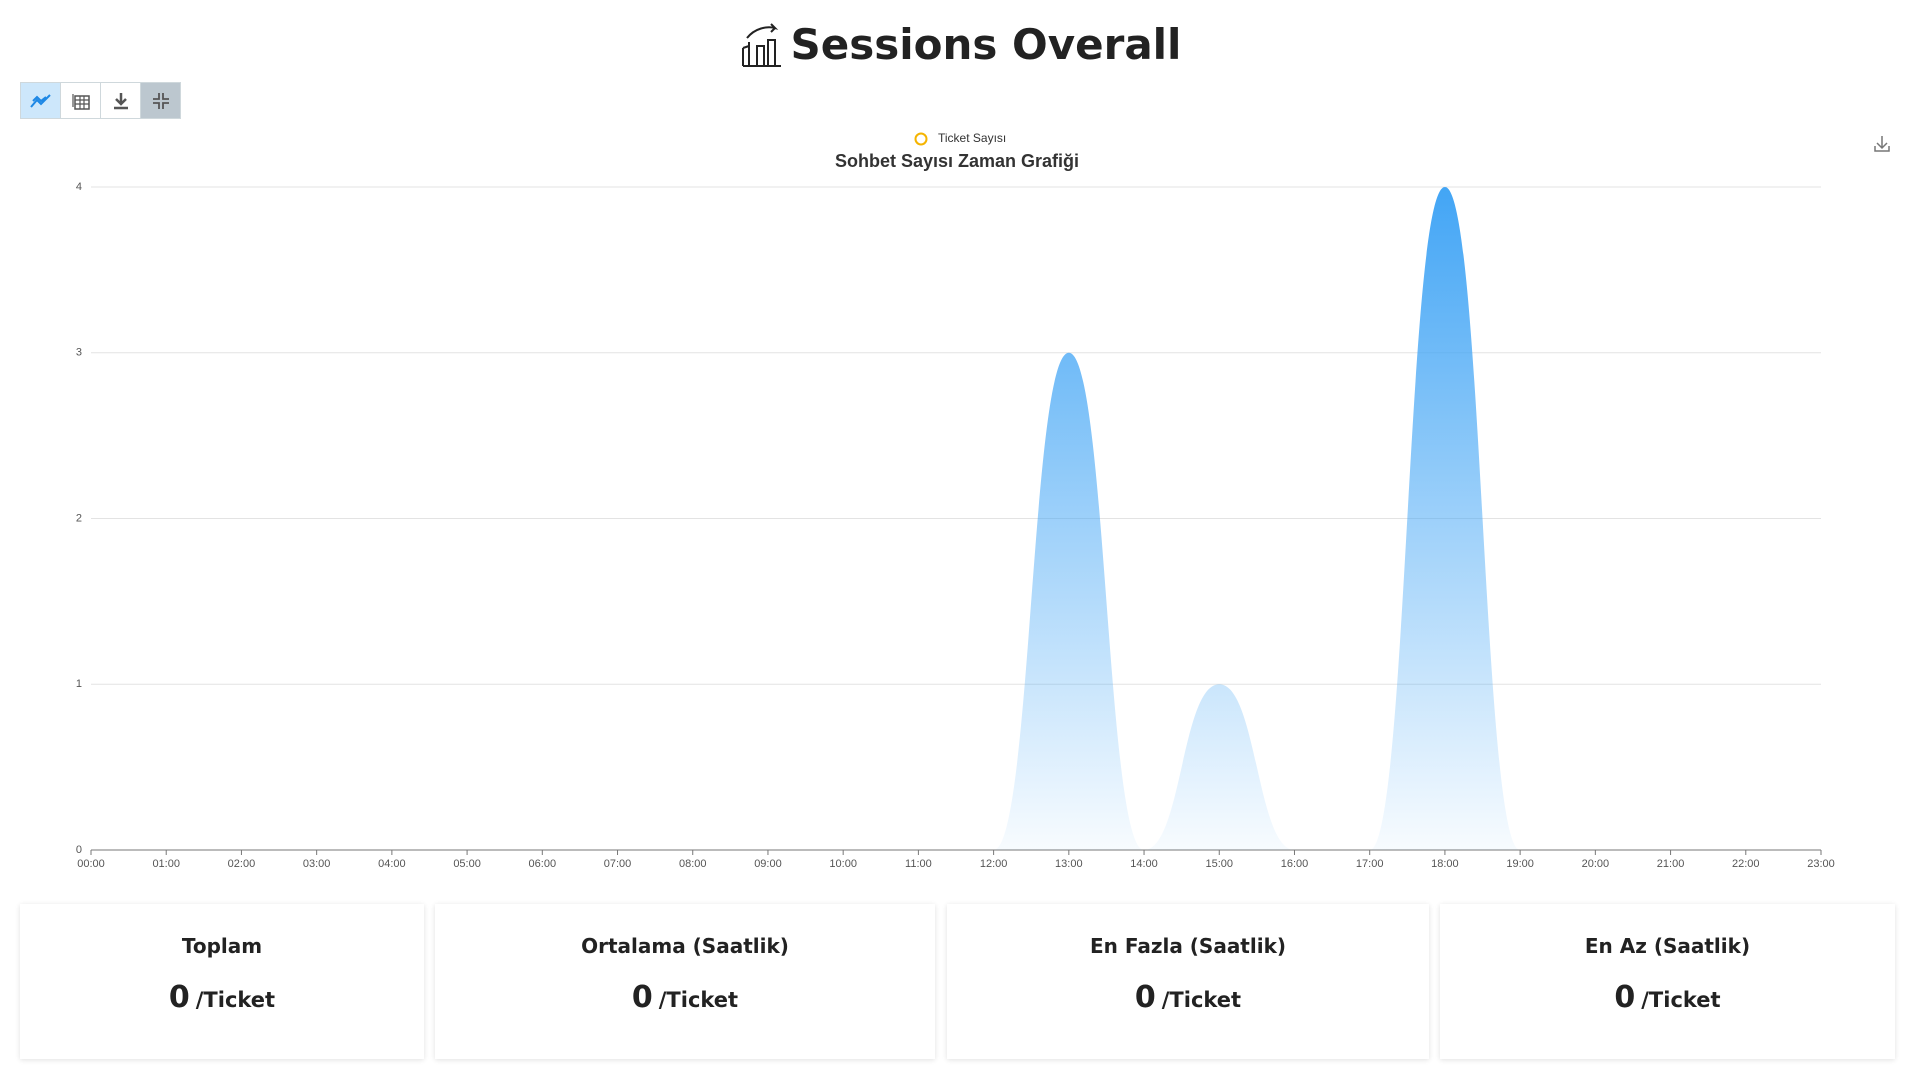 Image resolution: width=1920 pixels, height=1080 pixels. Describe the element at coordinates (1882, 144) in the screenshot. I see `download-icon` at that location.